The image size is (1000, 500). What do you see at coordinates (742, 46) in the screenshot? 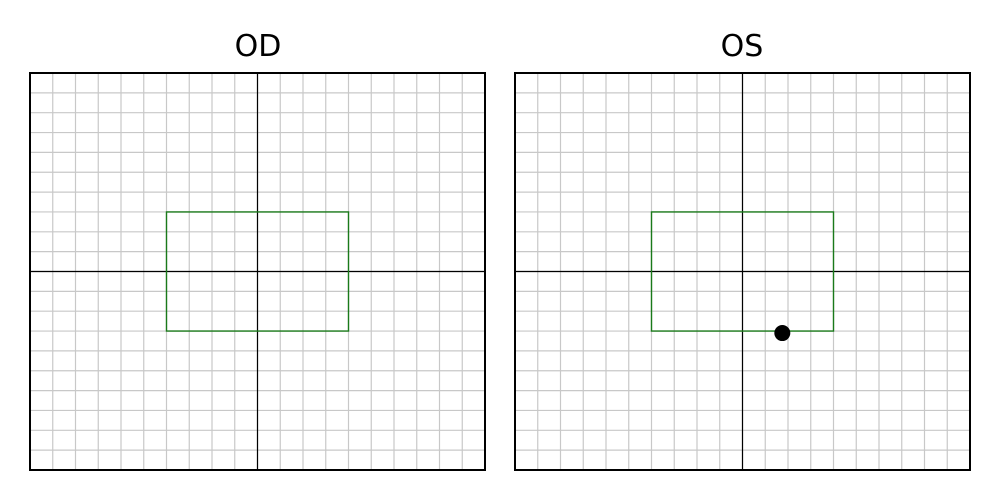
I see `panel-title-os: OS` at bounding box center [742, 46].